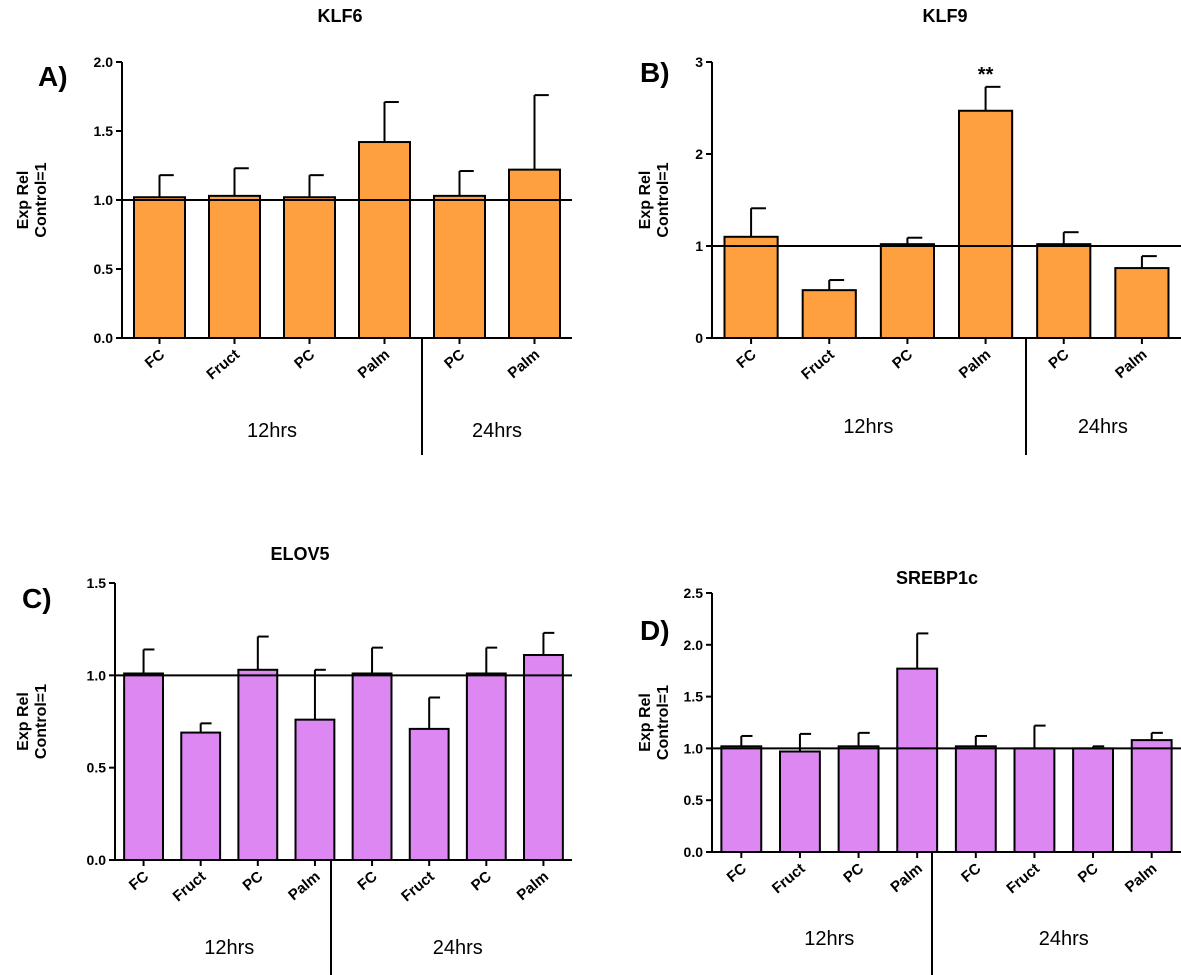 The image size is (1181, 975). I want to click on y-tick-label: 1, so click(699, 246).